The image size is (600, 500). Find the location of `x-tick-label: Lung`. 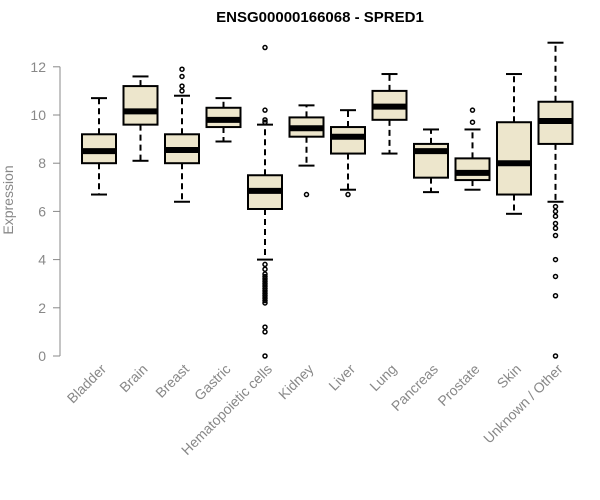

x-tick-label: Lung is located at coordinates (382, 377).